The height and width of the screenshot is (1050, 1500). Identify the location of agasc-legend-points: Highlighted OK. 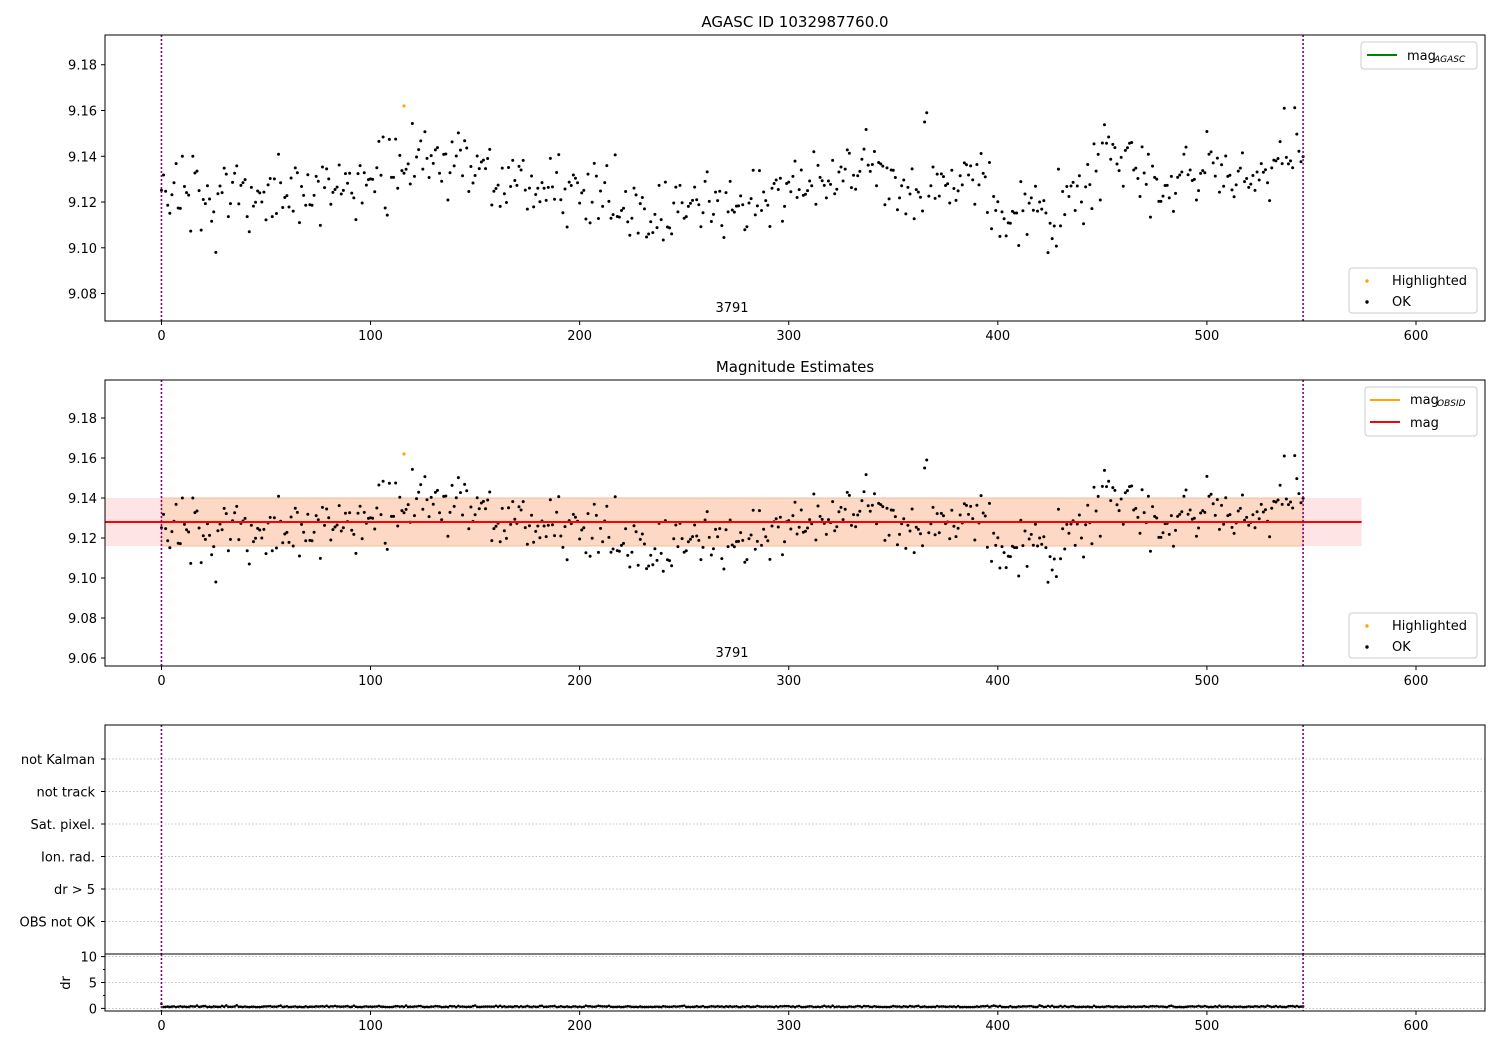
(1413, 290).